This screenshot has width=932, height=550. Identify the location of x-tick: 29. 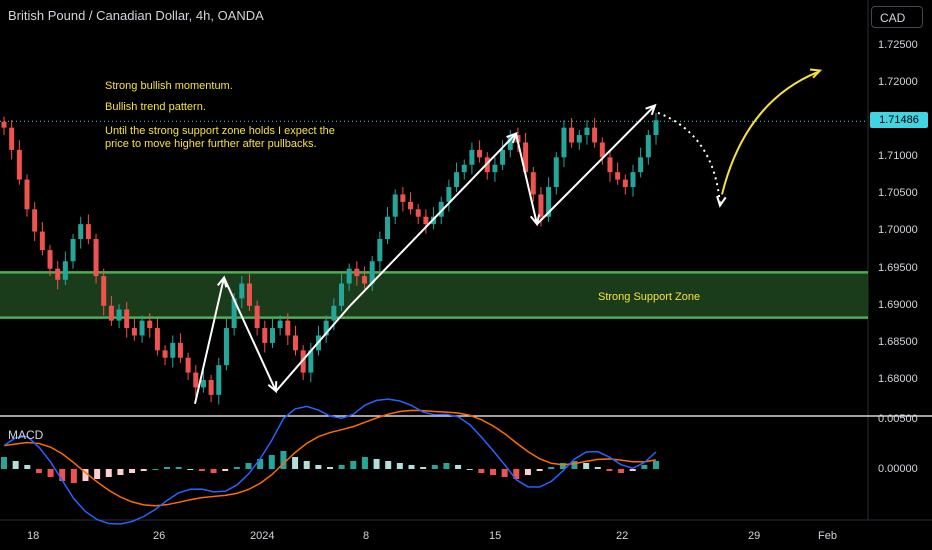
(754, 536).